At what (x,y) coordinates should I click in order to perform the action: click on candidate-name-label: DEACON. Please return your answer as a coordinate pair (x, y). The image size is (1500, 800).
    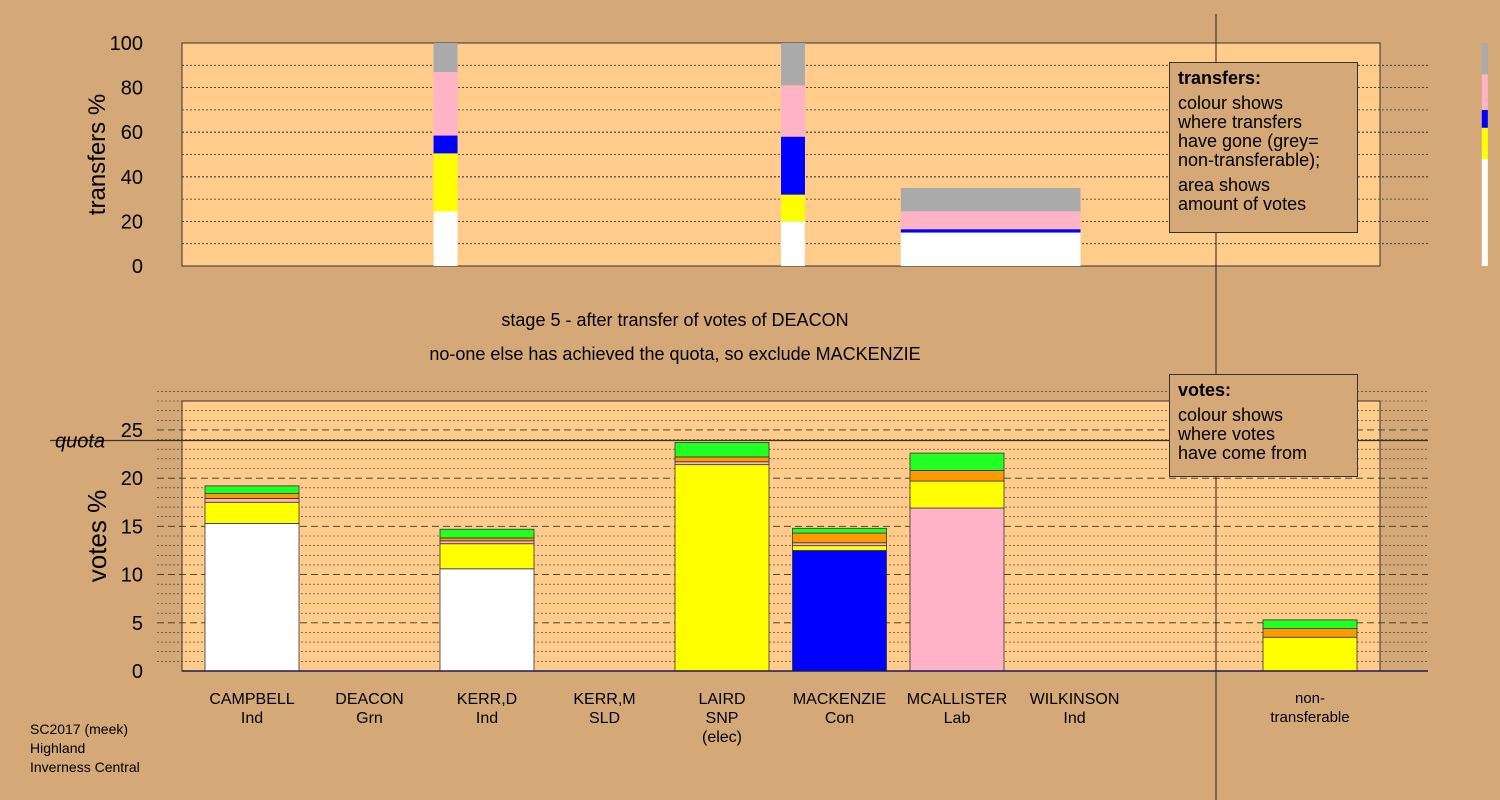
    Looking at the image, I should click on (369, 699).